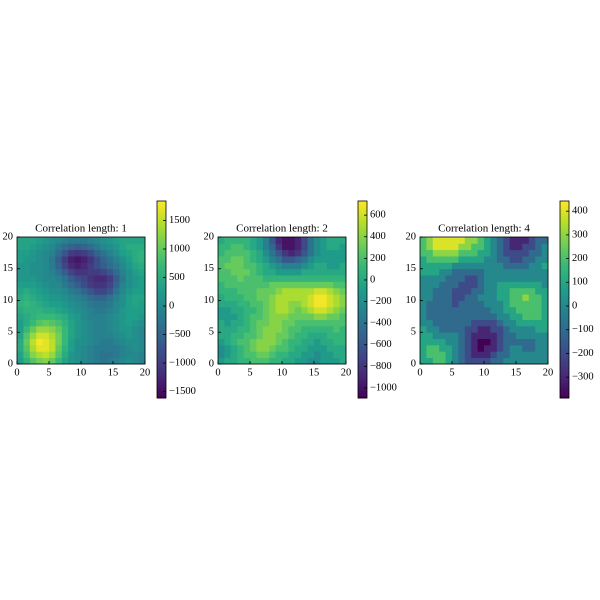 The image size is (600, 600). I want to click on chart-title: Correlation length: 1, so click(81, 229).